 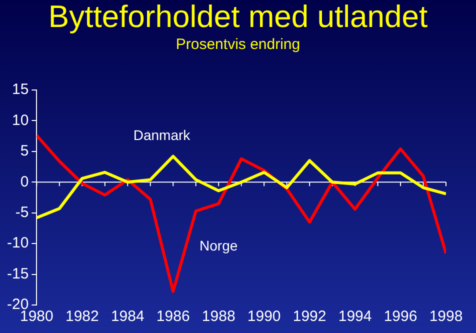 What do you see at coordinates (264, 317) in the screenshot?
I see `x-tick-label: 1990` at bounding box center [264, 317].